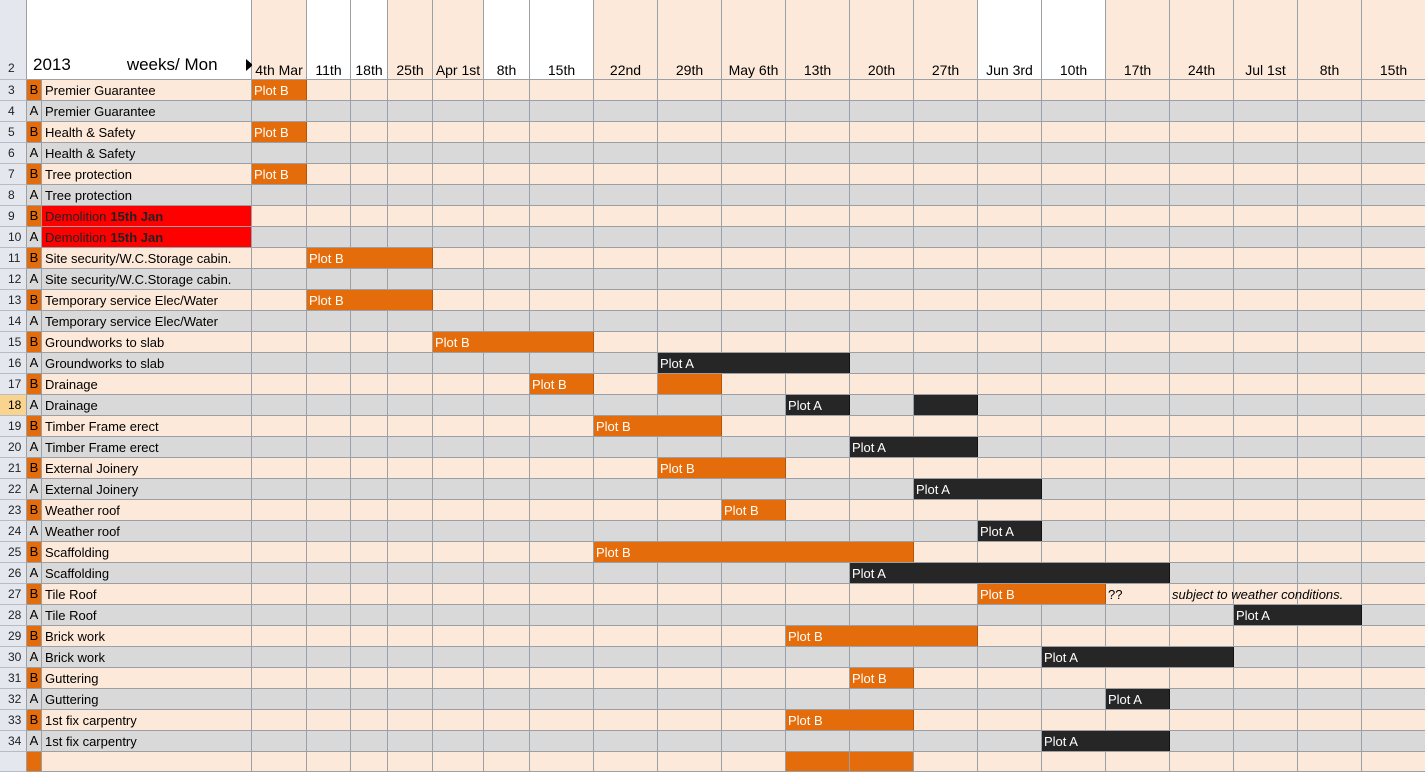  Describe the element at coordinates (13, 468) in the screenshot. I see `row-header: 21` at that location.